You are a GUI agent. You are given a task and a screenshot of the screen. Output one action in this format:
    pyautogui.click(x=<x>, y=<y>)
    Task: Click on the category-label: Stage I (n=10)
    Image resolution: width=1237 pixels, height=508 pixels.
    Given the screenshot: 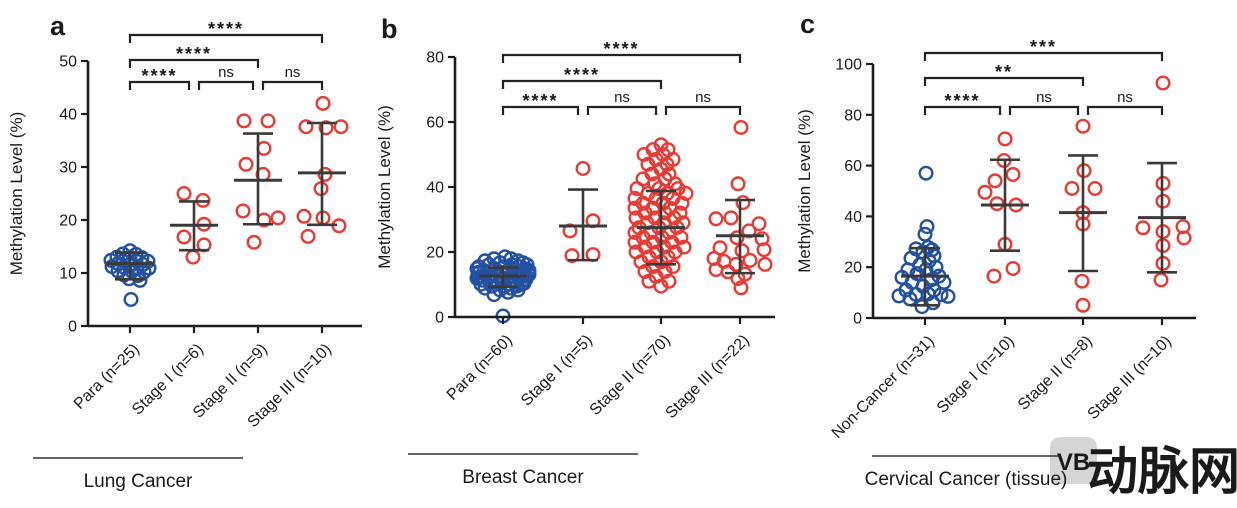 What is the action you would take?
    pyautogui.click(x=976, y=375)
    